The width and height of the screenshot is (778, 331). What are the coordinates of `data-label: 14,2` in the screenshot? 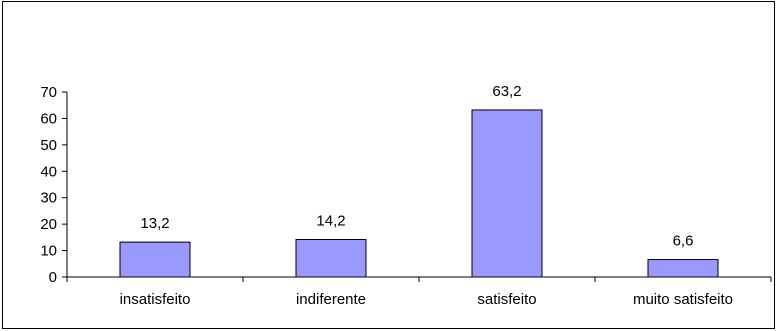 It's located at (330, 220).